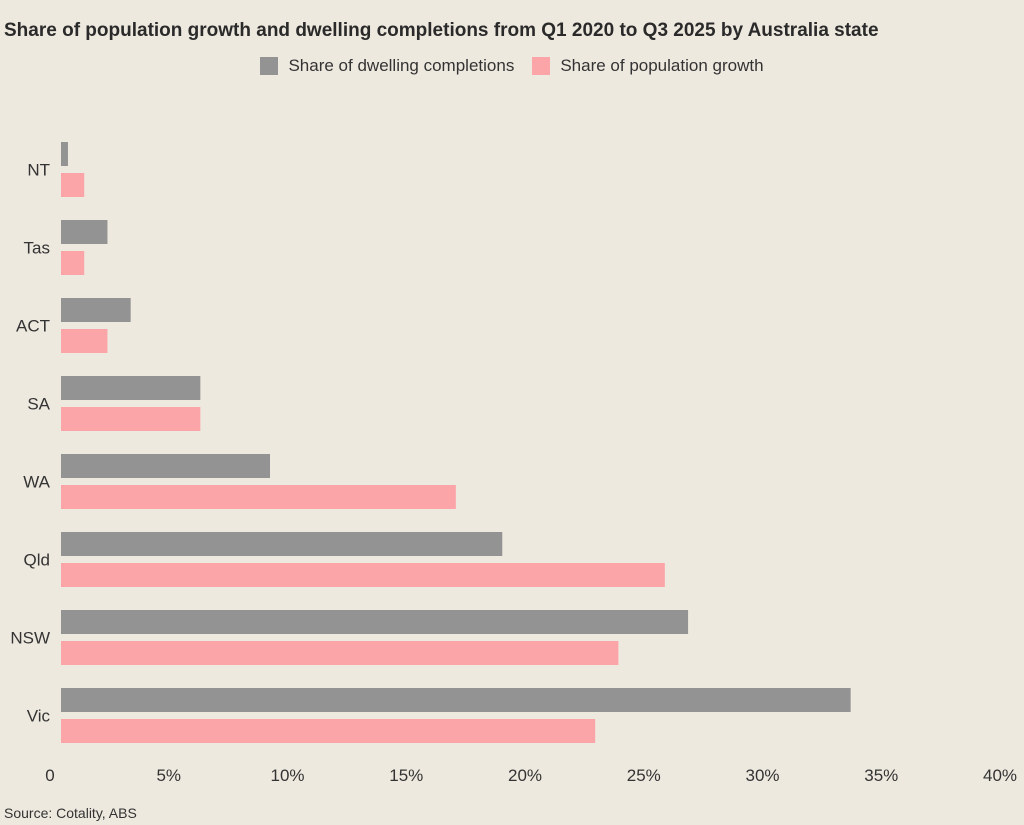 This screenshot has height=825, width=1024. What do you see at coordinates (36, 482) in the screenshot?
I see `category-label-wa: WA` at bounding box center [36, 482].